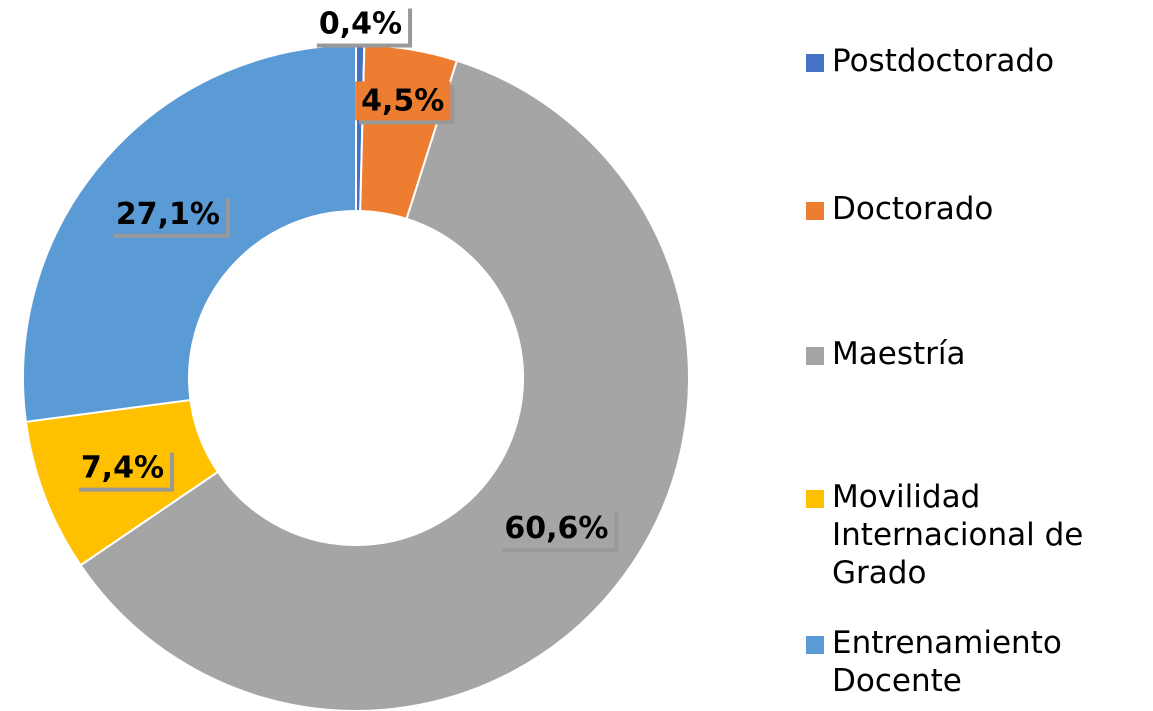  I want to click on legend-item: Postdoctorado, so click(976, 61).